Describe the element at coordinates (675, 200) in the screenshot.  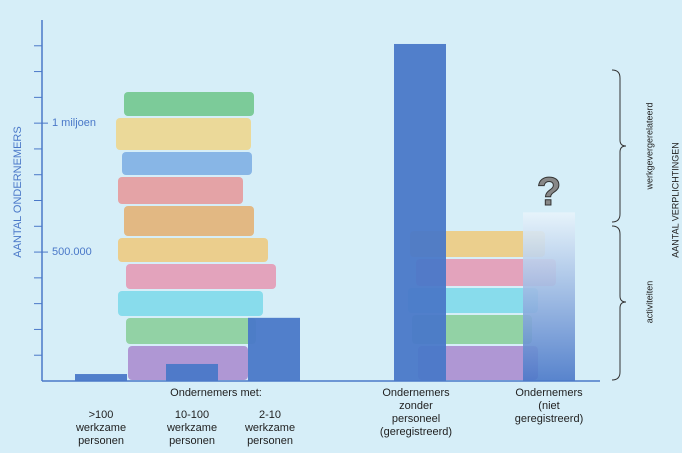
I see `right-axis-label: AANTAL VERPLICHTINGEN` at that location.